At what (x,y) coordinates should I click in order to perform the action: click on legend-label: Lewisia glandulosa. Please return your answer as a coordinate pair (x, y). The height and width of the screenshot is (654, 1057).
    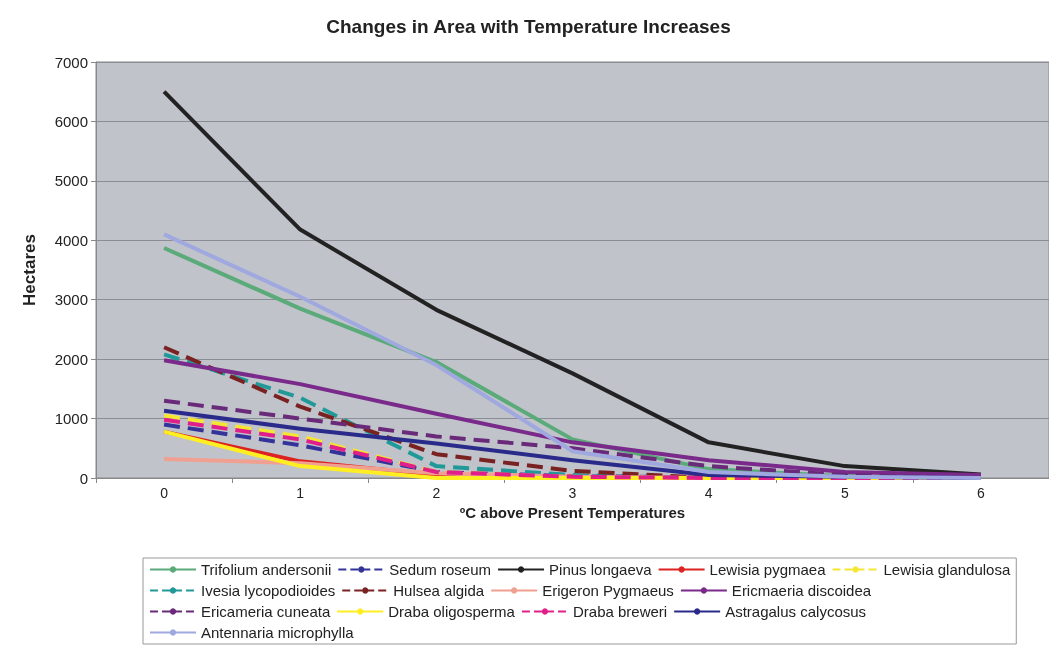
    Looking at the image, I should click on (947, 569).